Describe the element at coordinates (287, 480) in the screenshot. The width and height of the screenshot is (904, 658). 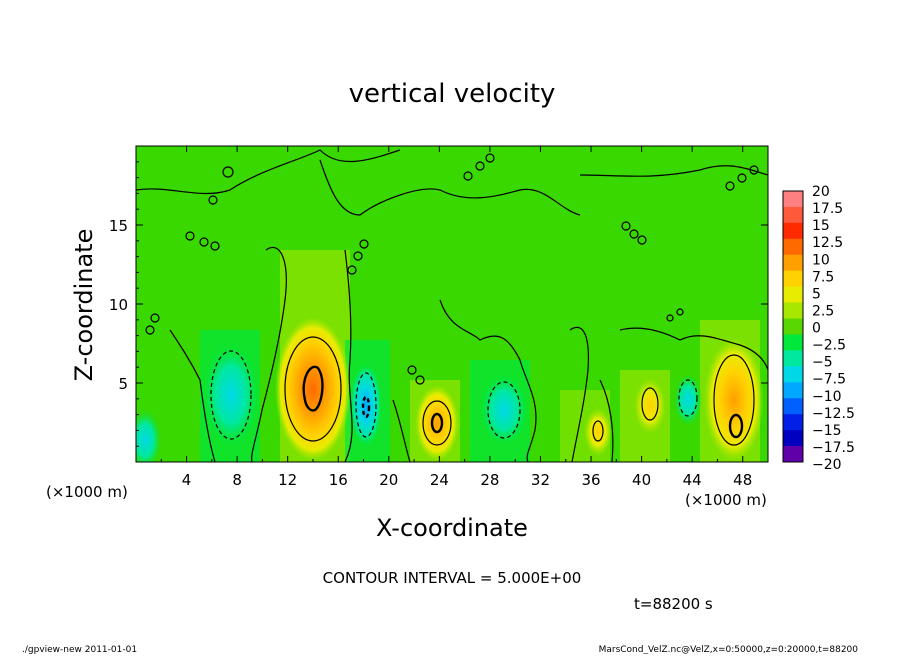
I see `x-tick-label: 12` at that location.